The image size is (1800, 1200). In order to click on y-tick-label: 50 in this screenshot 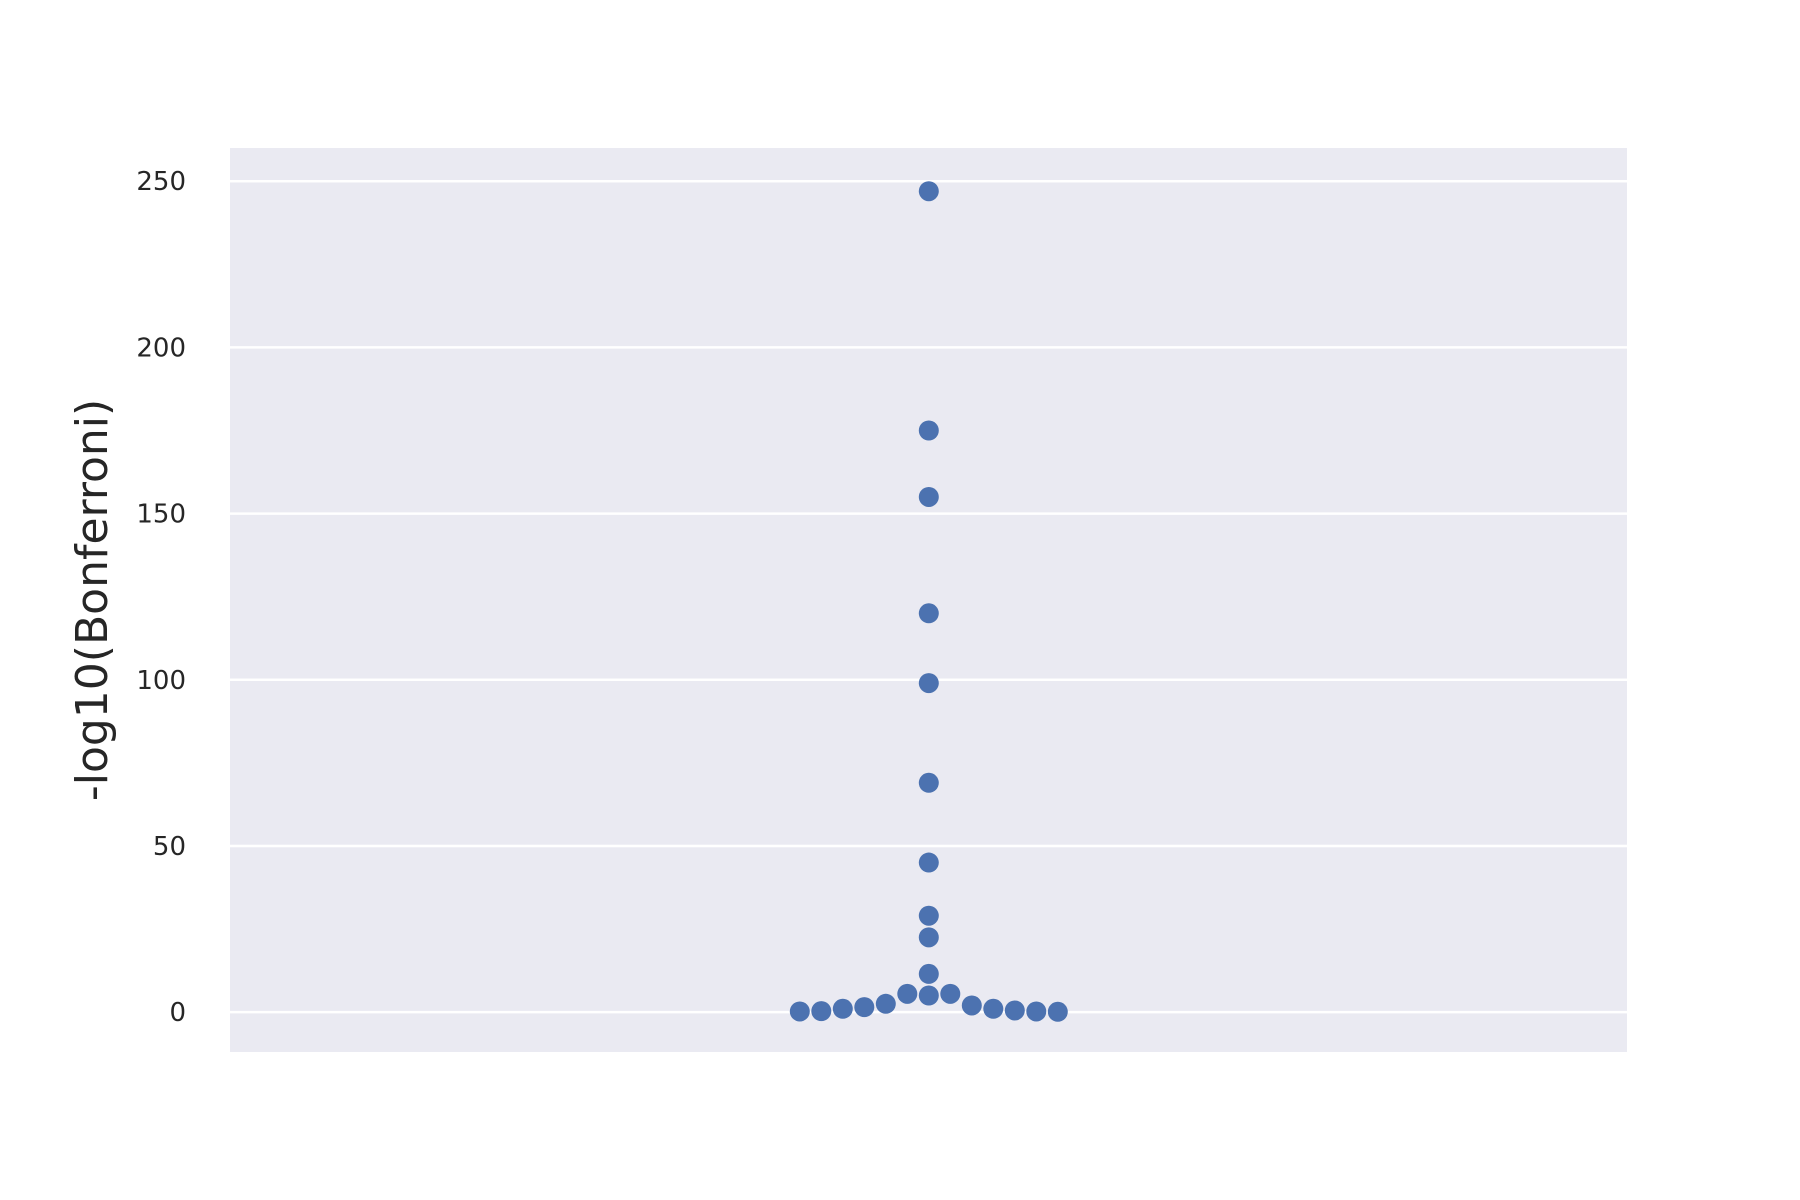, I will do `click(169, 847)`.